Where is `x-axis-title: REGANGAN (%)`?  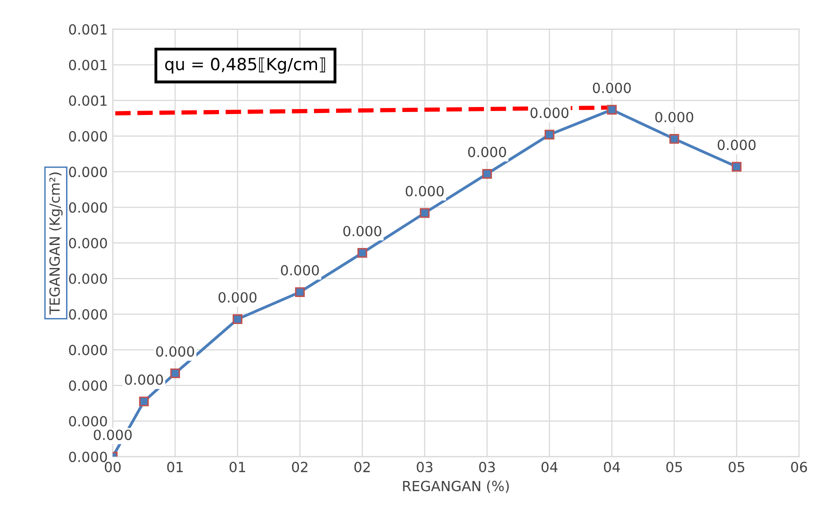 x-axis-title: REGANGAN (%) is located at coordinates (456, 486).